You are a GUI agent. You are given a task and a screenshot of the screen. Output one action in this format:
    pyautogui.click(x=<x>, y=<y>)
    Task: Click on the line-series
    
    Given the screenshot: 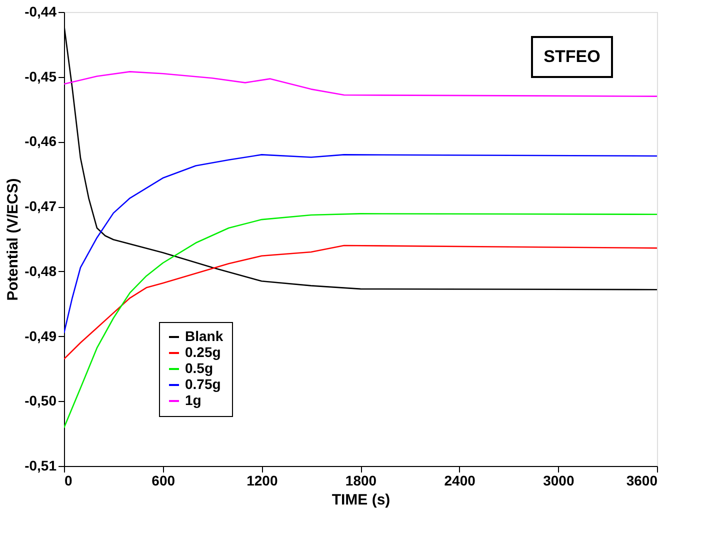 What is the action you would take?
    pyautogui.click(x=360, y=84)
    